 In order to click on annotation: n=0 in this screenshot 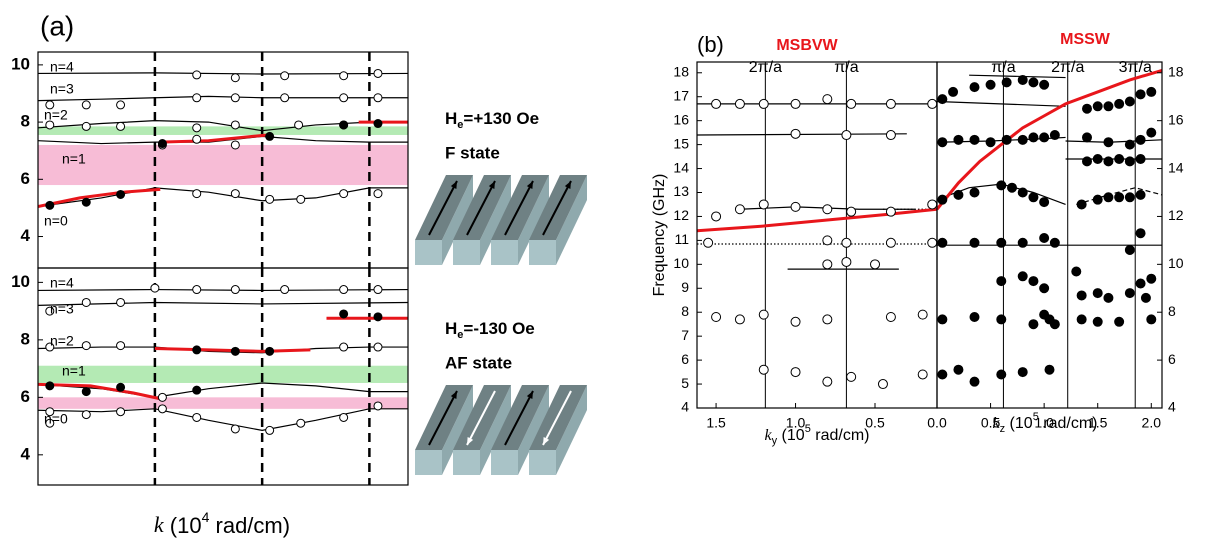, I will do `click(56, 419)`.